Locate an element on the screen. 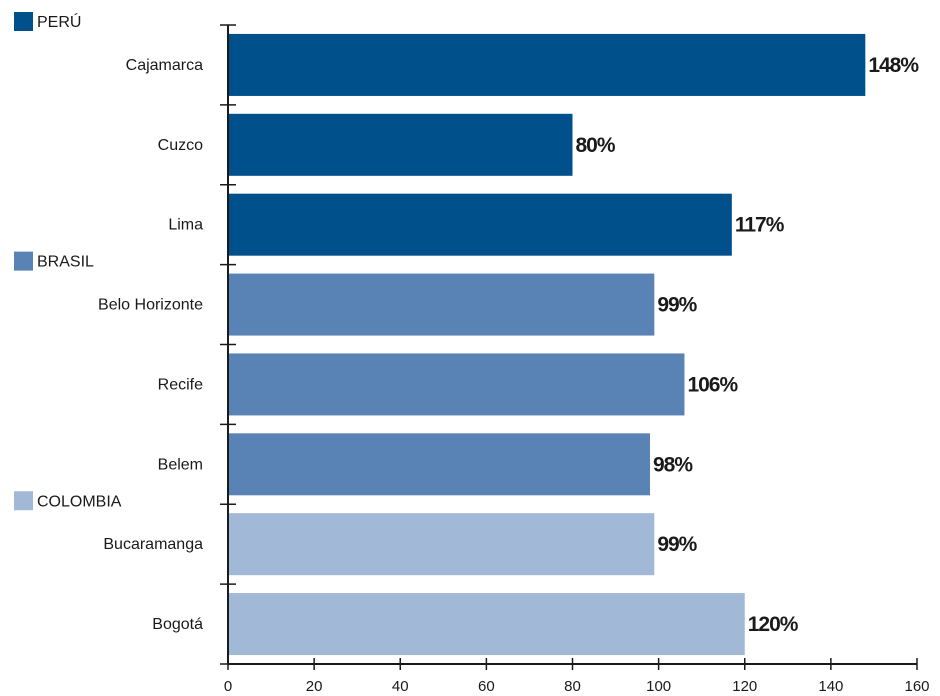 The width and height of the screenshot is (940, 696). x-tick-label-20: 20 is located at coordinates (314, 686).